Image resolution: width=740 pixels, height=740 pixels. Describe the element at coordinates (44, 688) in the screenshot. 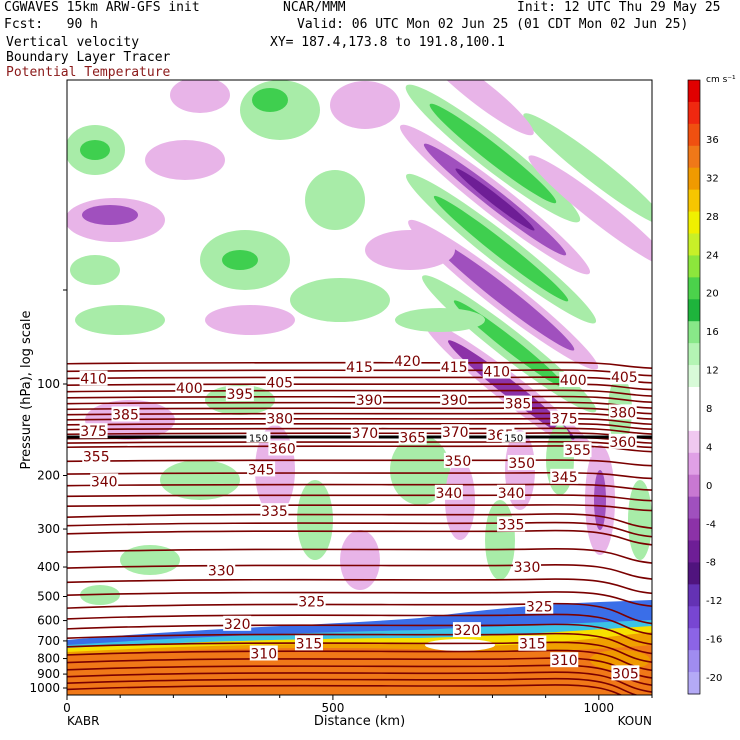

I see `y-tick-label: 1000` at that location.